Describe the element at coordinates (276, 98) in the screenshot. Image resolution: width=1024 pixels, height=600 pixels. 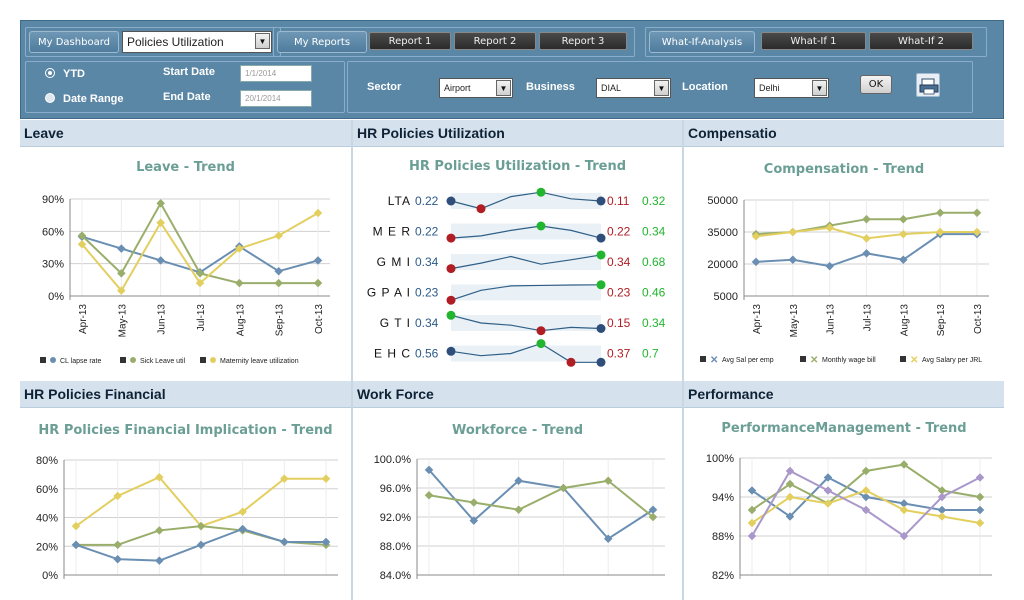
I see `end-date-field: 20/1/2014` at that location.